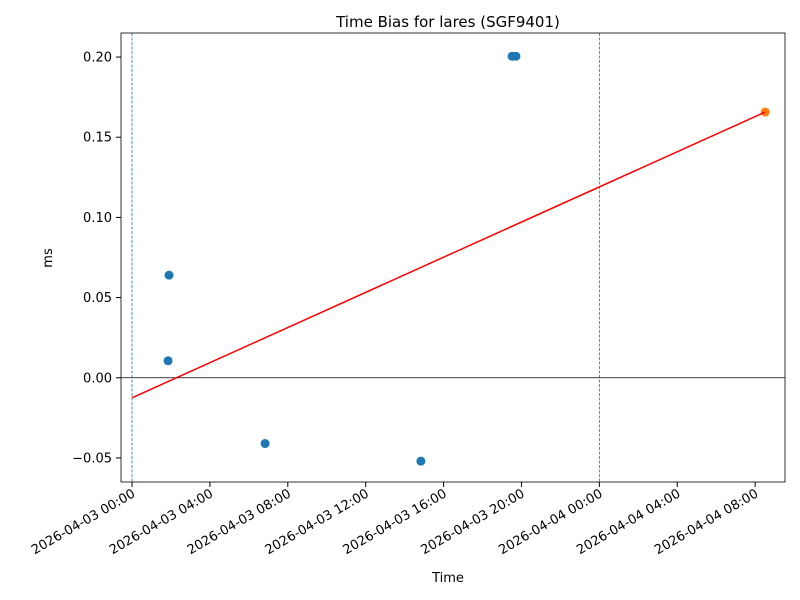  Describe the element at coordinates (48, 258) in the screenshot. I see `y-axis-label: ms` at that location.